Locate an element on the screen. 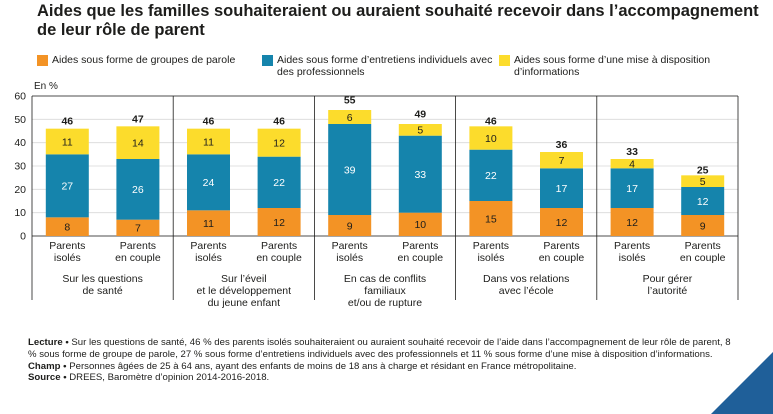 Image resolution: width=773 pixels, height=414 pixels. bar-value-label: 14 is located at coordinates (138, 143).